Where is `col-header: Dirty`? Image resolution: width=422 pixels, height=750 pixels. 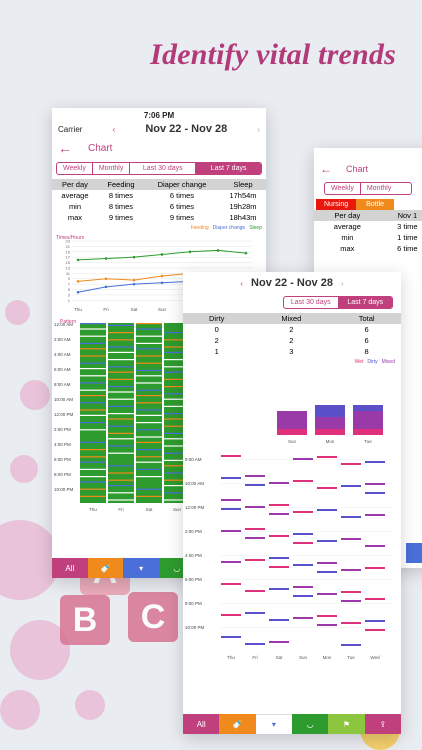 col-header: Dirty is located at coordinates (216, 318).